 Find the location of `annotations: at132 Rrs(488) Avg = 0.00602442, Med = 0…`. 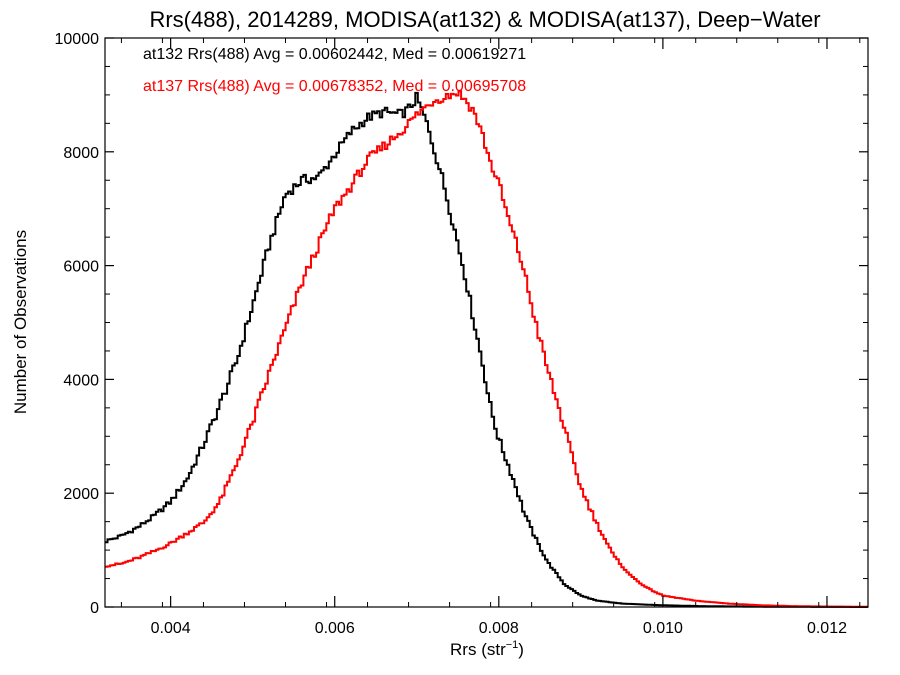

annotations: at132 Rrs(488) Avg = 0.00602442, Med = 0… is located at coordinates (334, 70).